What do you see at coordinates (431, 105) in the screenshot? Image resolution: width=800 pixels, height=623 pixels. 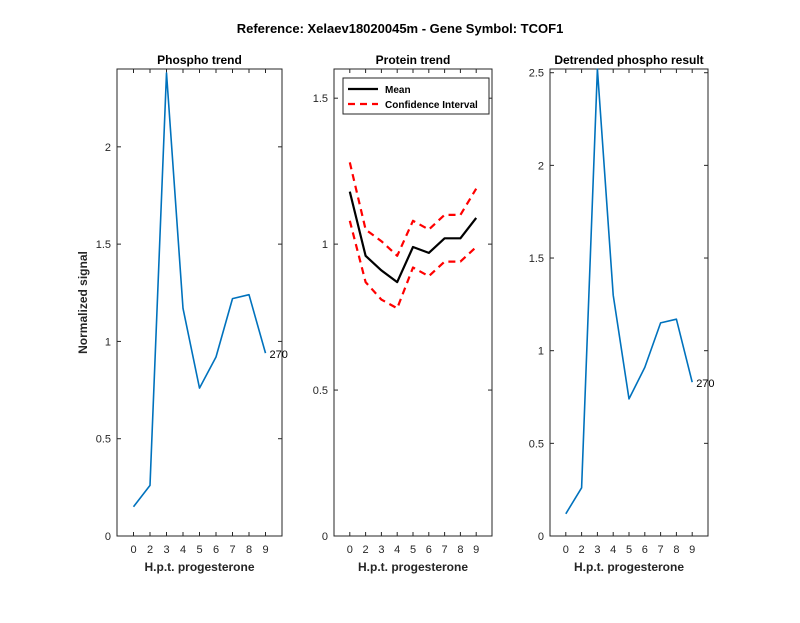 I see `legend-label-2: Confidence Interval` at bounding box center [431, 105].